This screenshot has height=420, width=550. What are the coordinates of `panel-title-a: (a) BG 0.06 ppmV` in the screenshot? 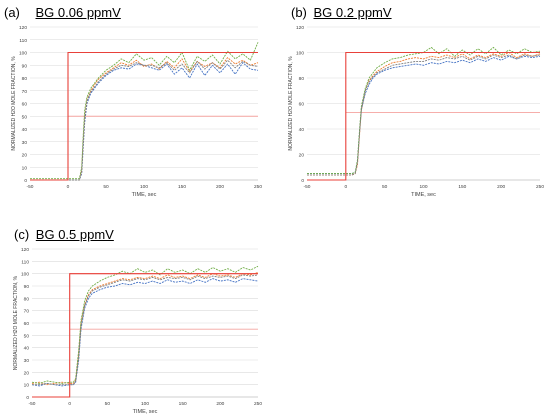 It's located at (62, 12).